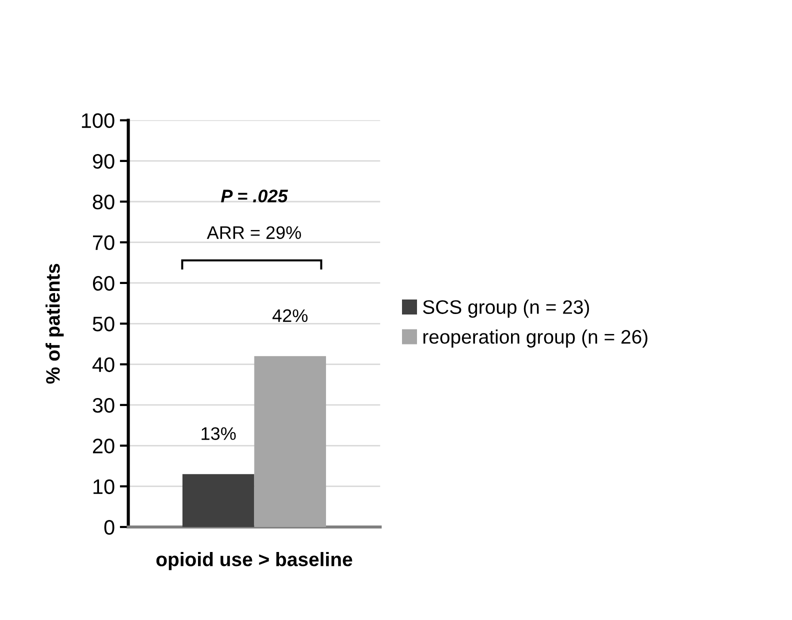  What do you see at coordinates (254, 233) in the screenshot?
I see `annotation: ARR = 29%` at bounding box center [254, 233].